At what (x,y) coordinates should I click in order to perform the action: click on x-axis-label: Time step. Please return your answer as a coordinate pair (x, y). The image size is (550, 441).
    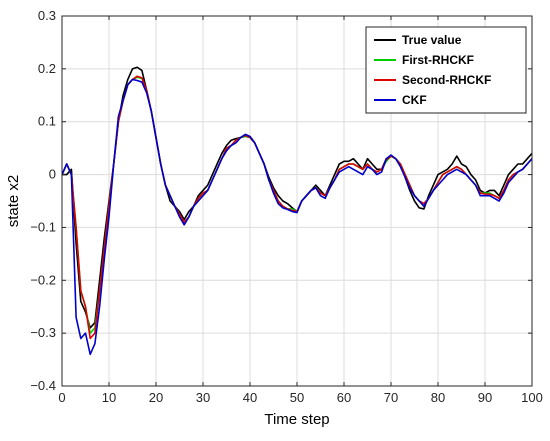
    Looking at the image, I should click on (296, 419).